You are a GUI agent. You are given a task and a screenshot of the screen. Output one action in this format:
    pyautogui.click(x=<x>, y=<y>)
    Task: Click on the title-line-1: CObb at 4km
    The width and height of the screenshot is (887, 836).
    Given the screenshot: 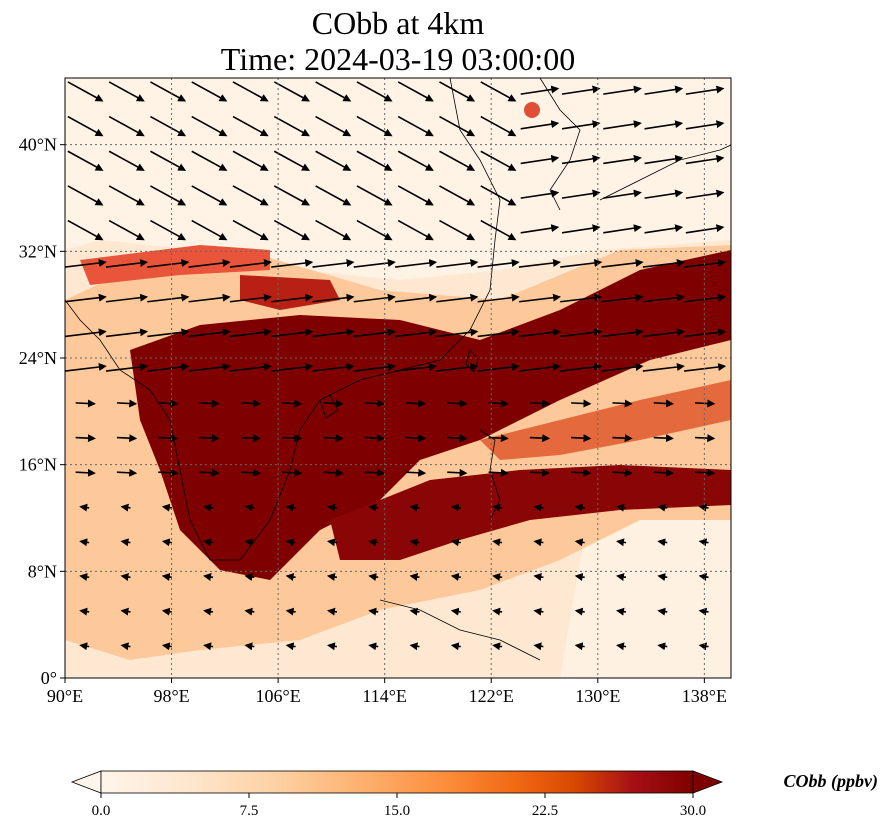 What is the action you would take?
    pyautogui.click(x=398, y=23)
    